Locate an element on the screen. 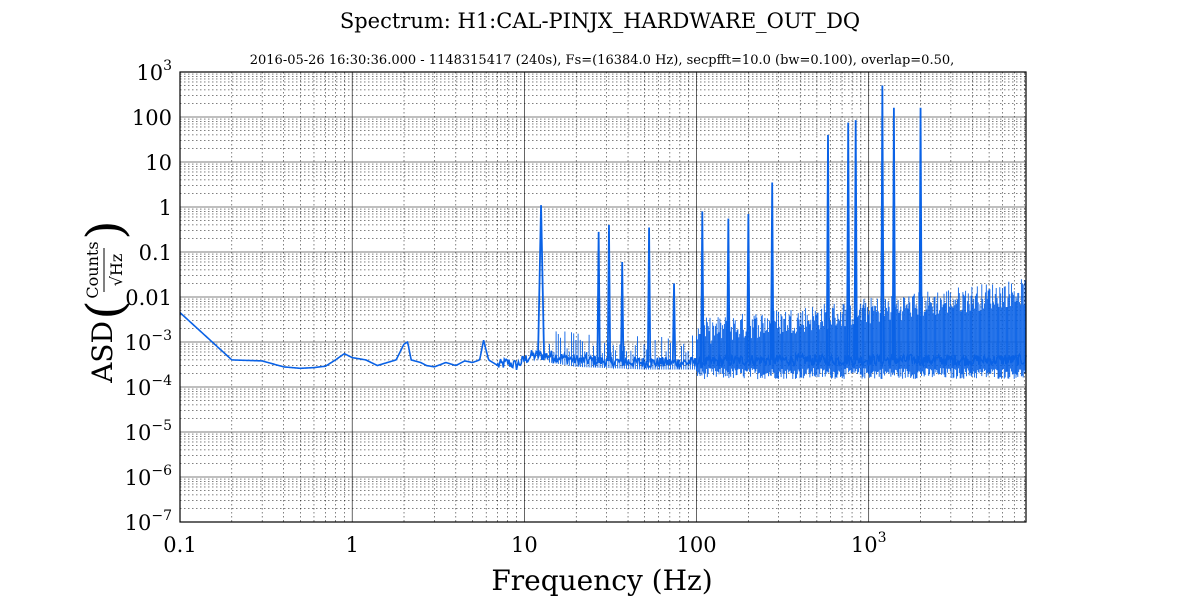 The height and width of the screenshot is (600, 1200). y-tick-labels: 10⁻⁷ 10⁻⁶ 10⁻⁵ 10⁻⁴ 10⁻³ 0.01 0.1 1 10 100 10³ is located at coordinates (148, 296).